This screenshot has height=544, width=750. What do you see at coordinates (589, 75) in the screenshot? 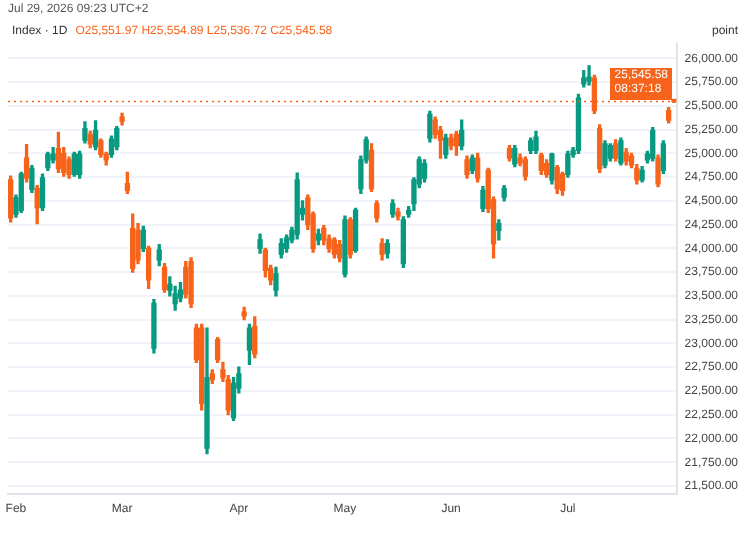
I see `candlestick` at bounding box center [589, 75].